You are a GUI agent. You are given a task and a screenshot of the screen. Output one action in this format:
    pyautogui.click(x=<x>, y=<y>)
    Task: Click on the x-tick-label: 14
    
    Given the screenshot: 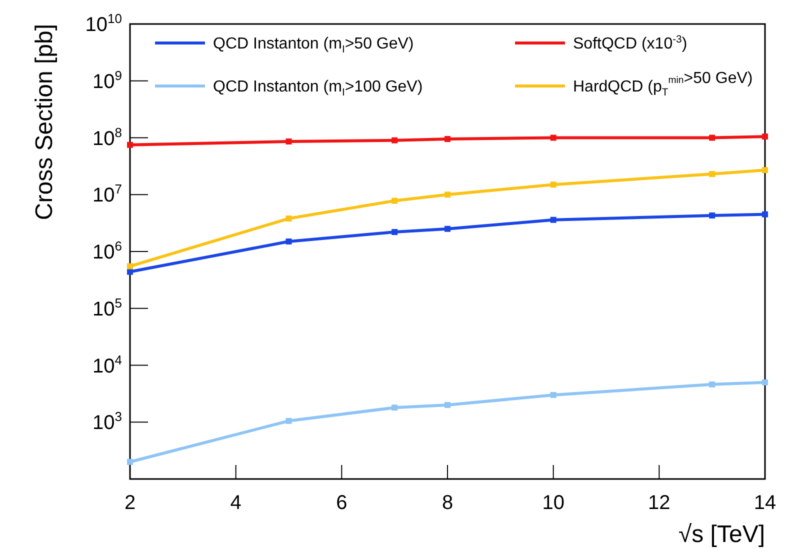 What is the action you would take?
    pyautogui.click(x=765, y=503)
    